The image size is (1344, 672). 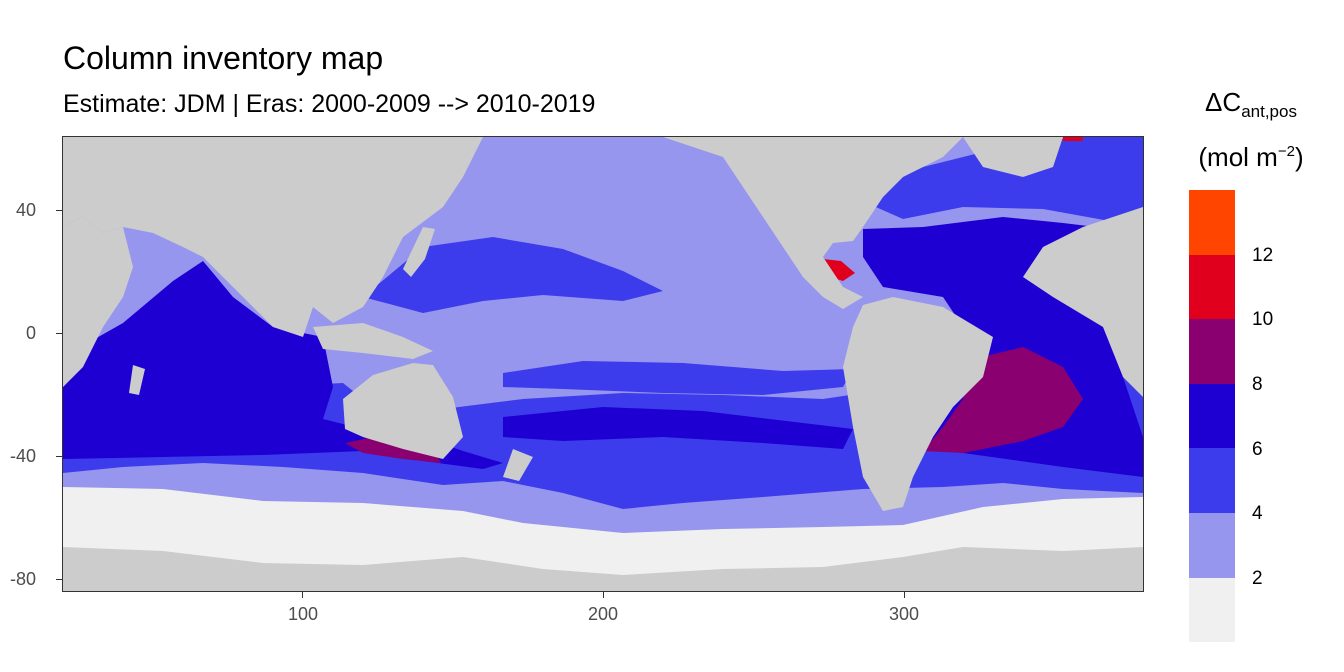 What do you see at coordinates (22, 579) in the screenshot?
I see `y-tick-label: -80` at bounding box center [22, 579].